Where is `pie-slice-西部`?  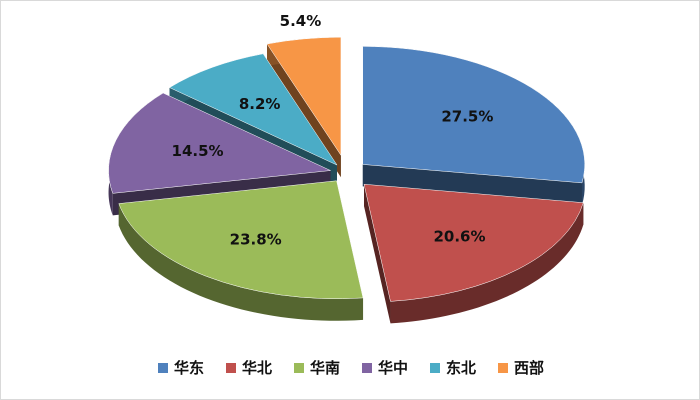
pie-slice-西部 is located at coordinates (304, 97).